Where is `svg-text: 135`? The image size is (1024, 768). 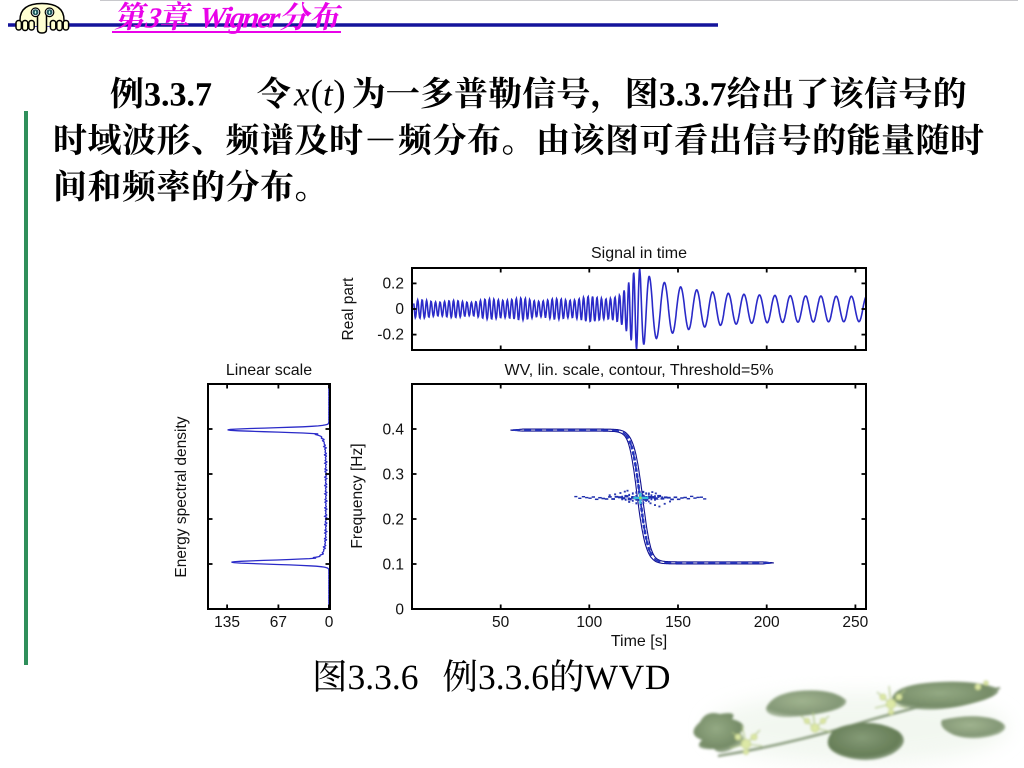
svg-text: 135 is located at coordinates (227, 622).